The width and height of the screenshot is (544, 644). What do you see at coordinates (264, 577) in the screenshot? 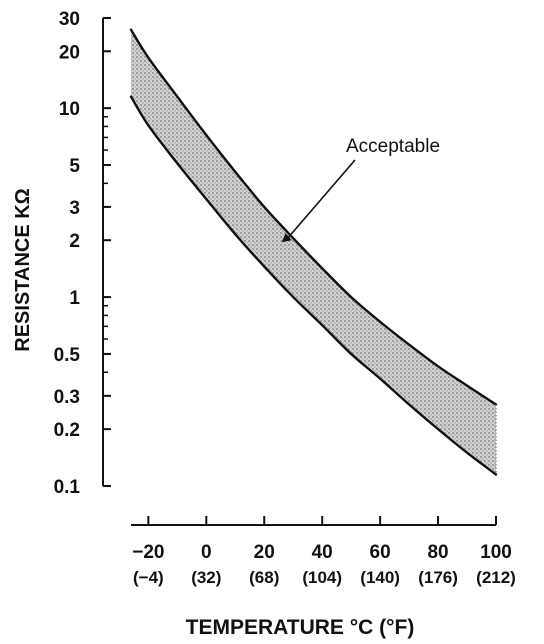
I see `x-tick-sublabel: (68)` at bounding box center [264, 577].